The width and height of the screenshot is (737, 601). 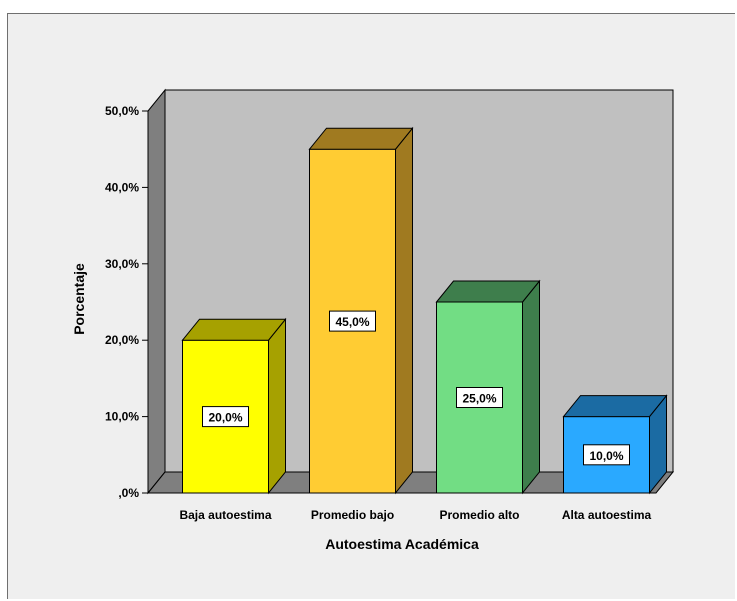 I want to click on side-wall, so click(x=156, y=291).